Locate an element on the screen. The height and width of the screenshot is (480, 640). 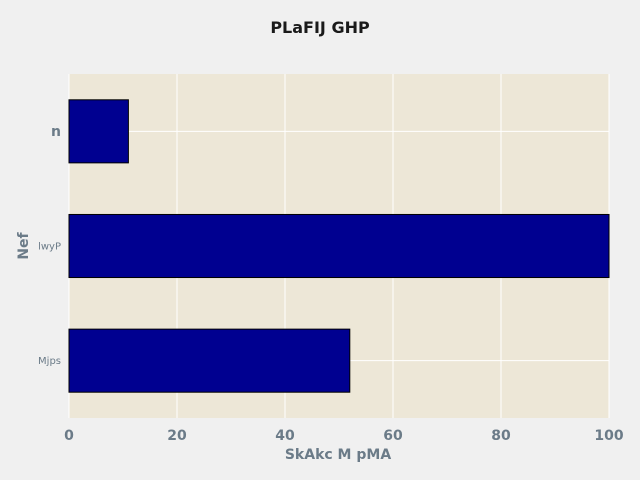
x-tick-label: 80 is located at coordinates (501, 436).